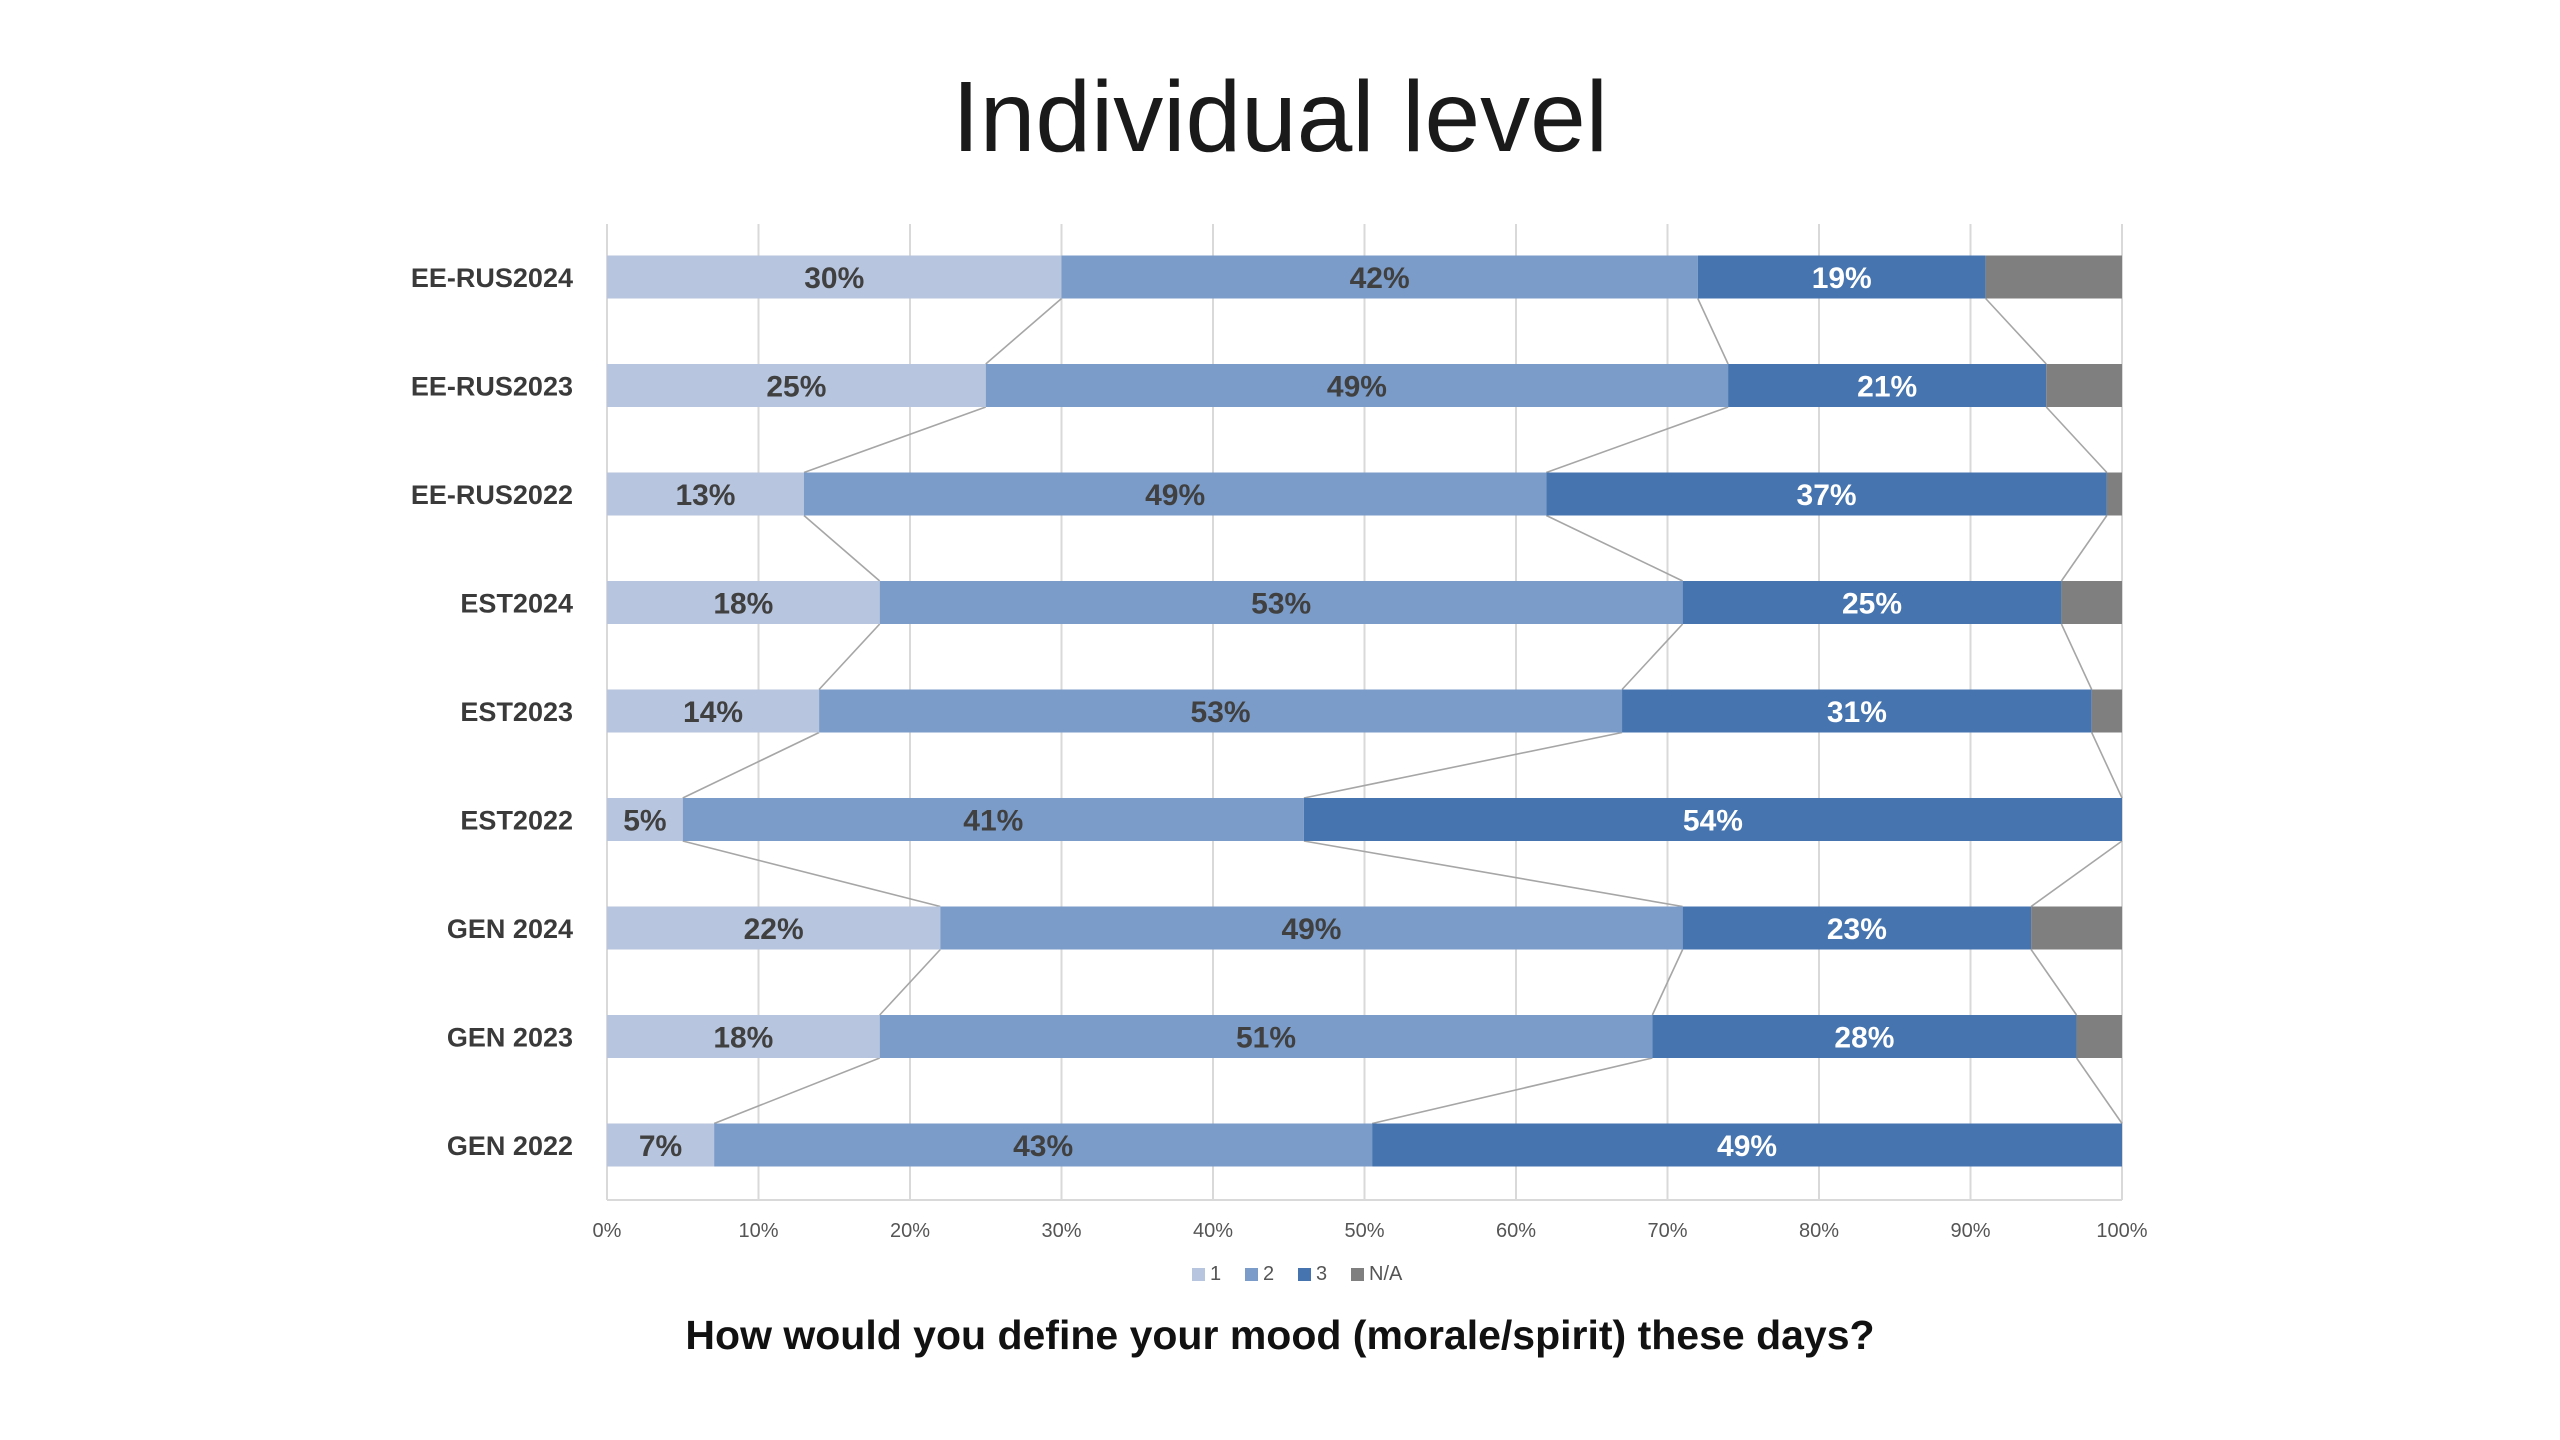  What do you see at coordinates (492, 495) in the screenshot?
I see `category-label: EE-RUS2022` at bounding box center [492, 495].